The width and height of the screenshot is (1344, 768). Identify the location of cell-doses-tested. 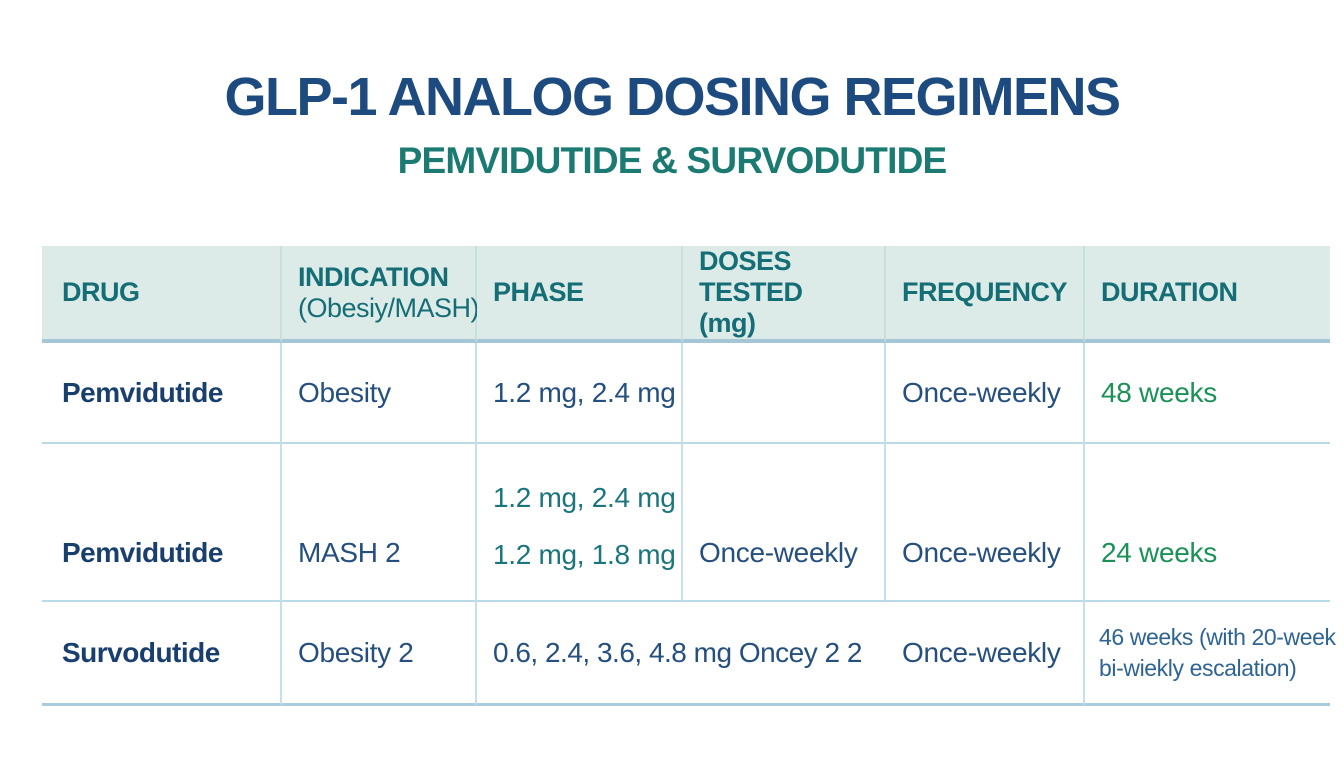
(784, 393).